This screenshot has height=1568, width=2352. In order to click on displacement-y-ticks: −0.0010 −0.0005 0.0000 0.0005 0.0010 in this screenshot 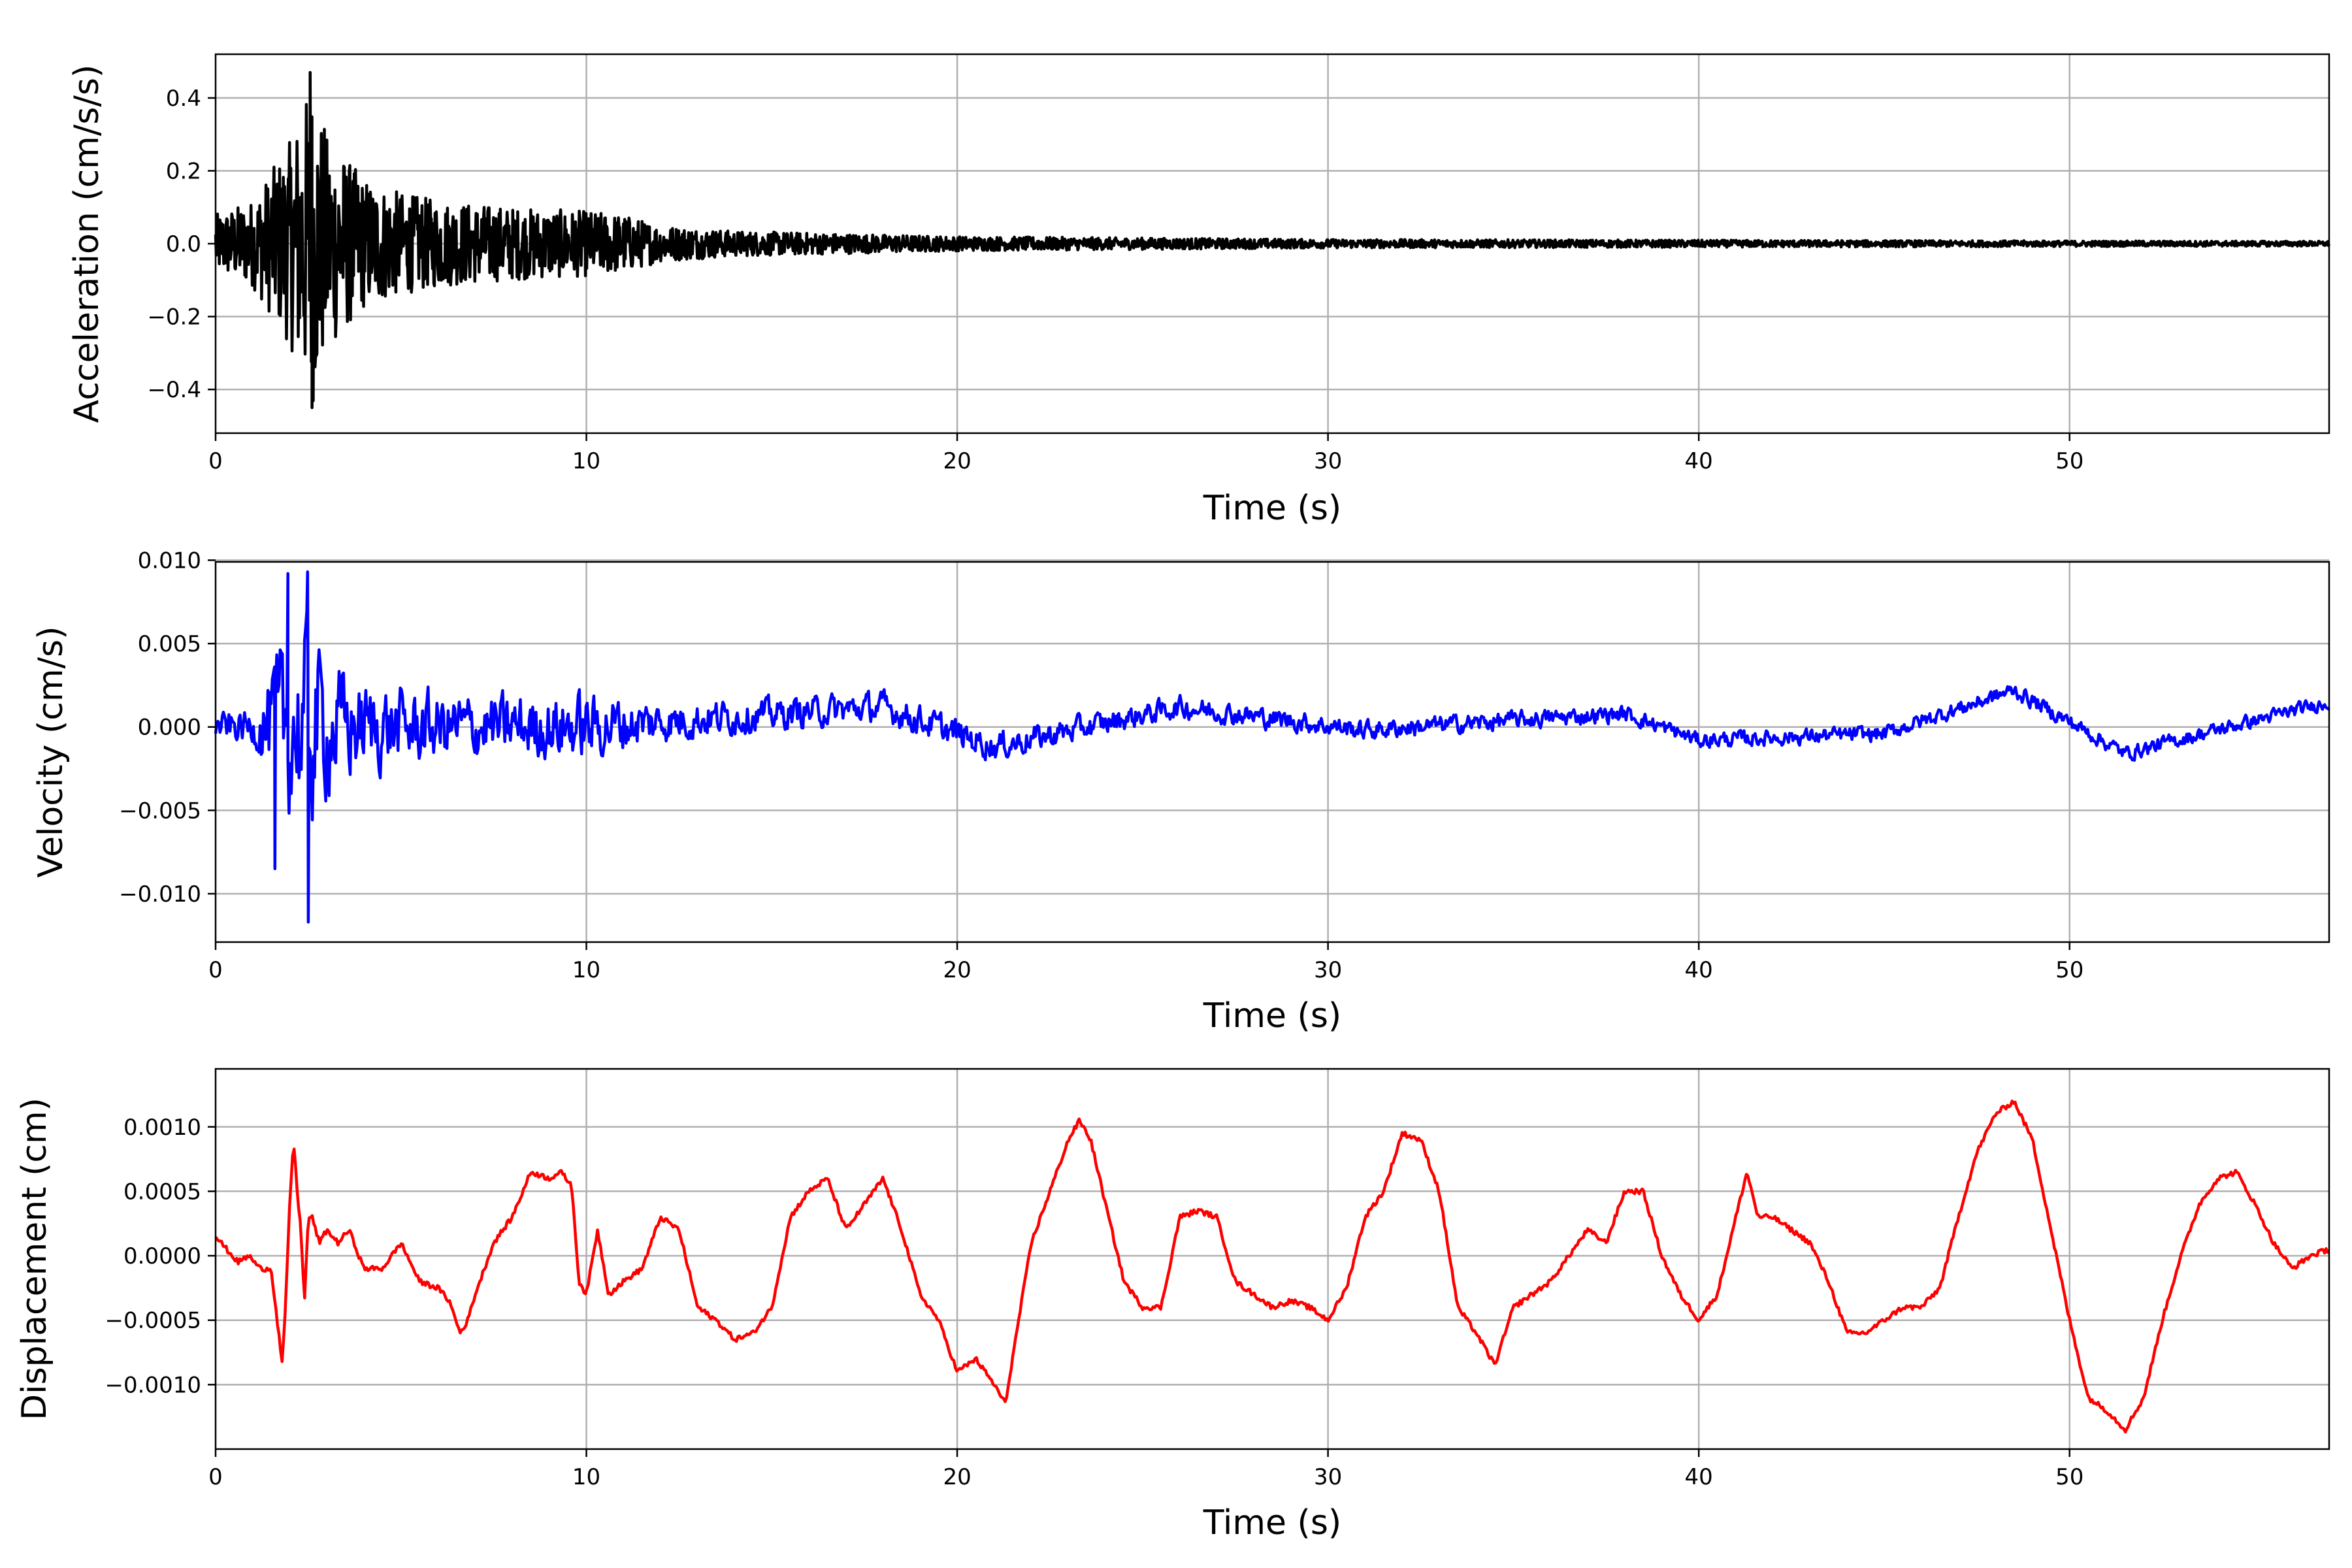, I will do `click(160, 1256)`.